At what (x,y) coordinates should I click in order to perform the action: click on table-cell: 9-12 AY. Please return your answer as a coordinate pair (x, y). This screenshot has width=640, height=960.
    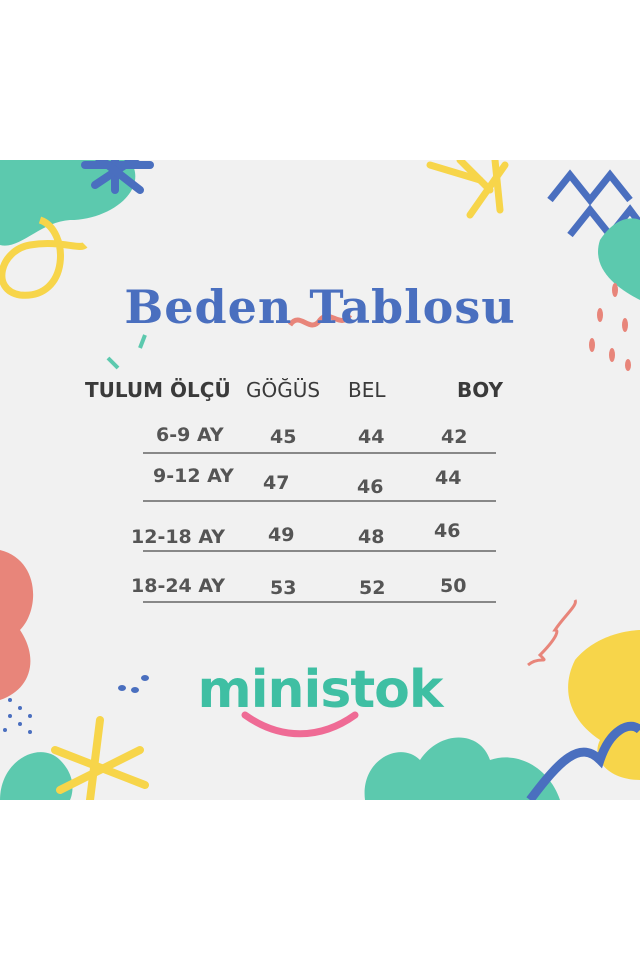
    Looking at the image, I should click on (193, 476).